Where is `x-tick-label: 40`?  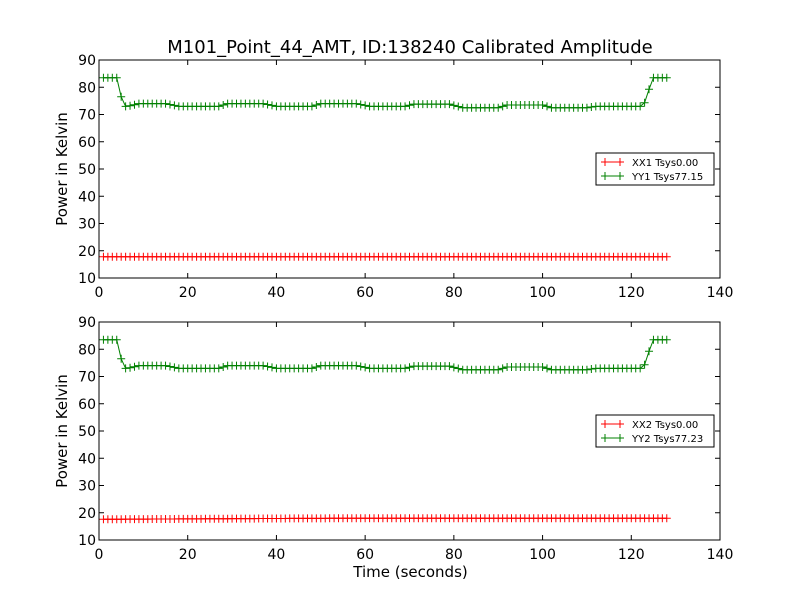 x-tick-label: 40 is located at coordinates (277, 293).